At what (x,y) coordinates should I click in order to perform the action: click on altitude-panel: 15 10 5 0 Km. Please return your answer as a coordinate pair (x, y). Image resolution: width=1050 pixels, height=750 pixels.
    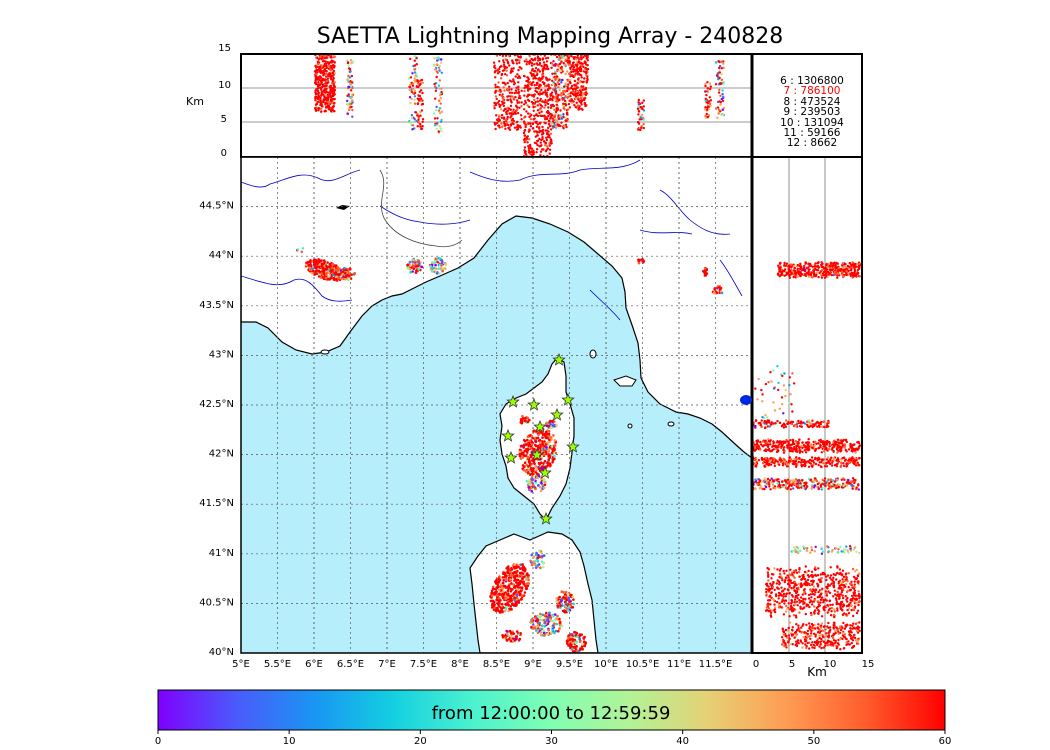
    Looking at the image, I should click on (524, 101).